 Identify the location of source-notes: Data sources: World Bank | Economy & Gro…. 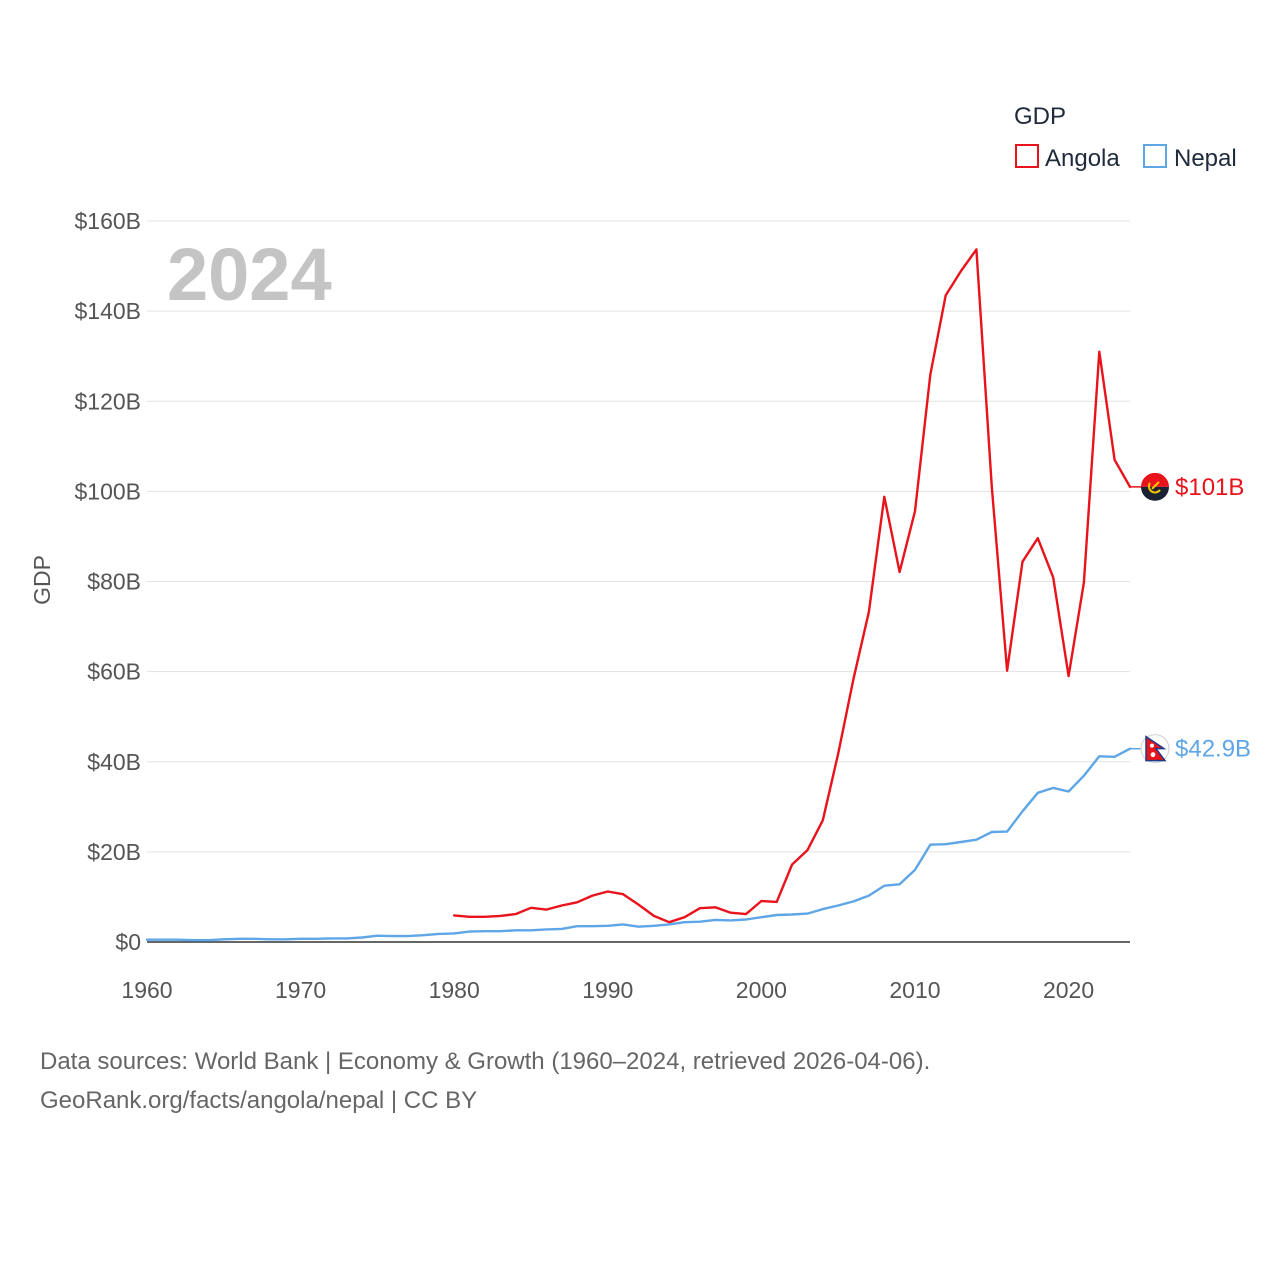
(640, 1081).